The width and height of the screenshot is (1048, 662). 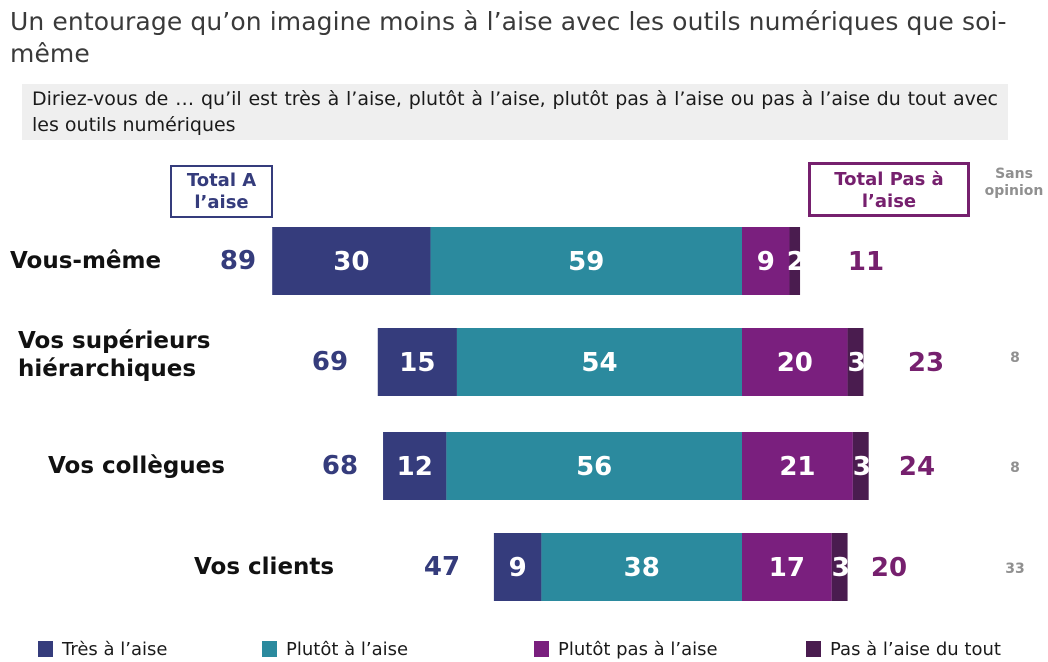 What do you see at coordinates (107, 369) in the screenshot?
I see `category-label: hiérarchiques` at bounding box center [107, 369].